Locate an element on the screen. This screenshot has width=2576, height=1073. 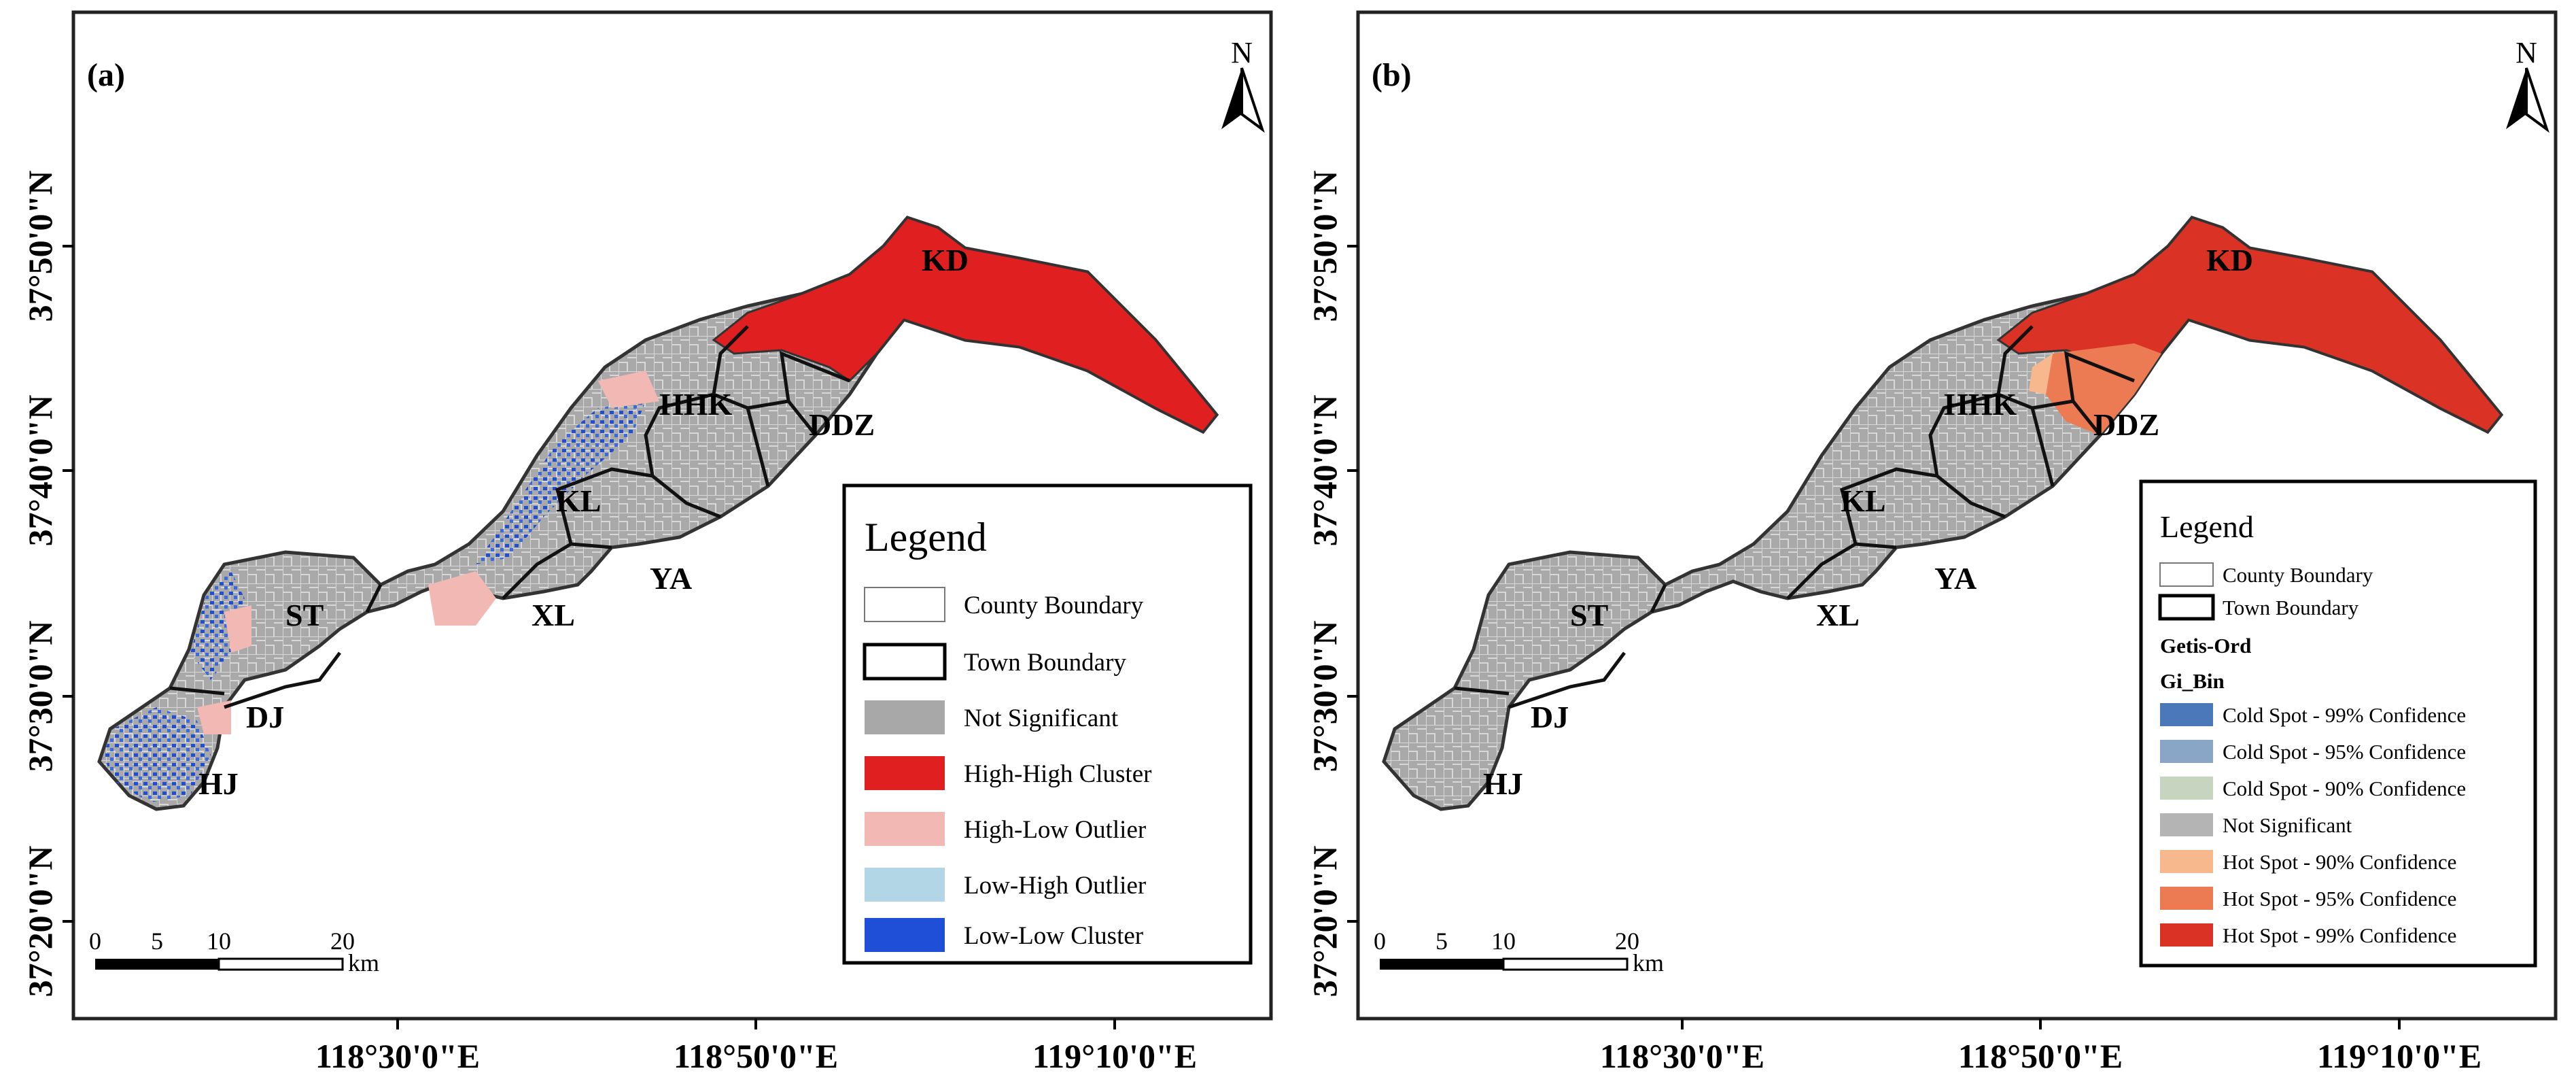
legend-swatch-low-high is located at coordinates (905, 885).